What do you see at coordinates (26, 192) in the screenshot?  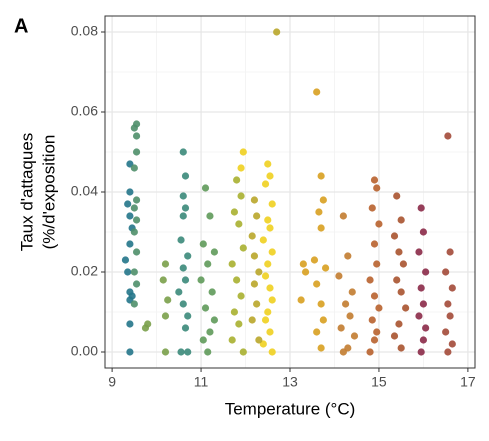 I see `y-axis-title: Taux d'attaques` at bounding box center [26, 192].